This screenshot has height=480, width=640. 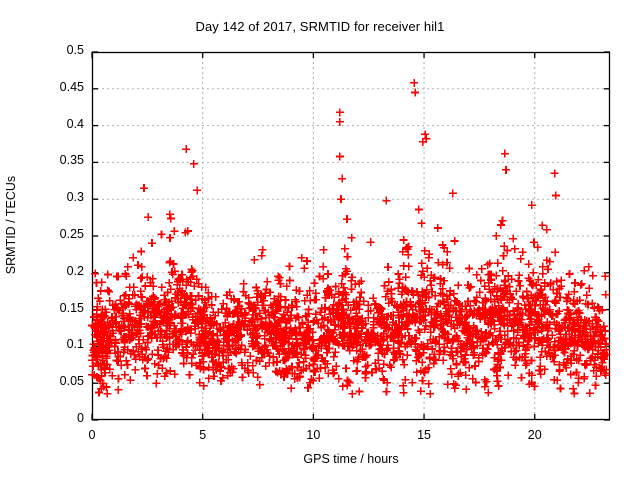 What do you see at coordinates (203, 435) in the screenshot?
I see `x-tick-label: 5` at bounding box center [203, 435].